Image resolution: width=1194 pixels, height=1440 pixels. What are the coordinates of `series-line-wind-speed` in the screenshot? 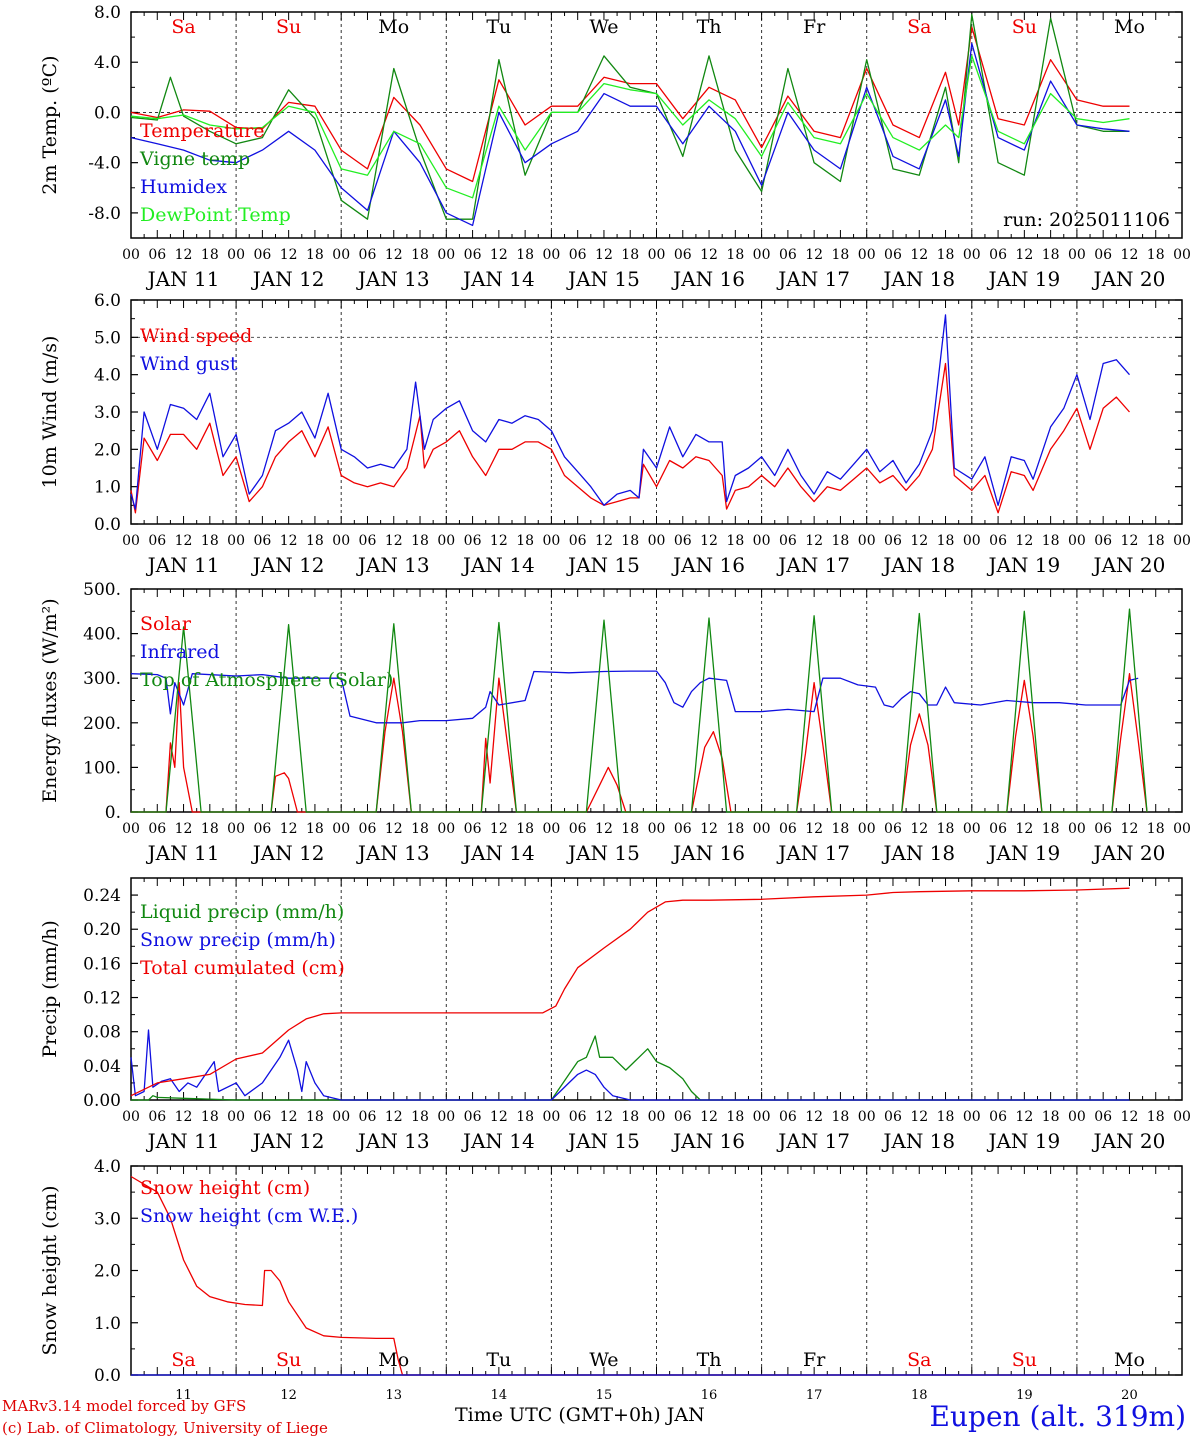 It's located at (630, 438).